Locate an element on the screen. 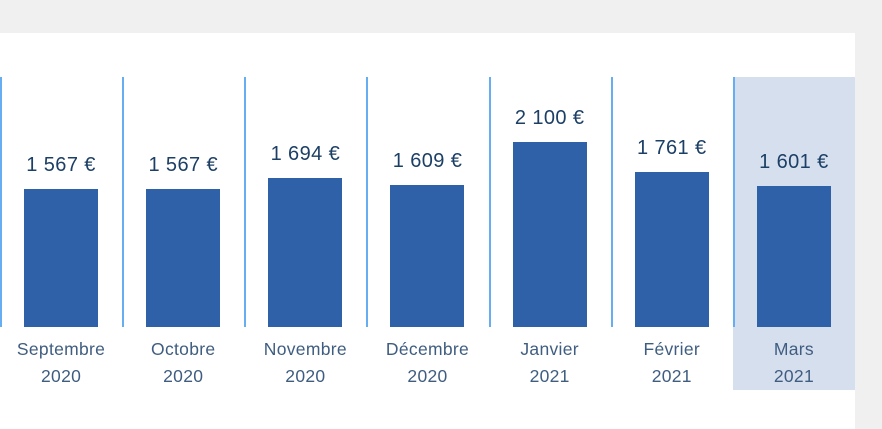 The height and width of the screenshot is (429, 882). x-axis-label: Octobre 2020 is located at coordinates (183, 358).